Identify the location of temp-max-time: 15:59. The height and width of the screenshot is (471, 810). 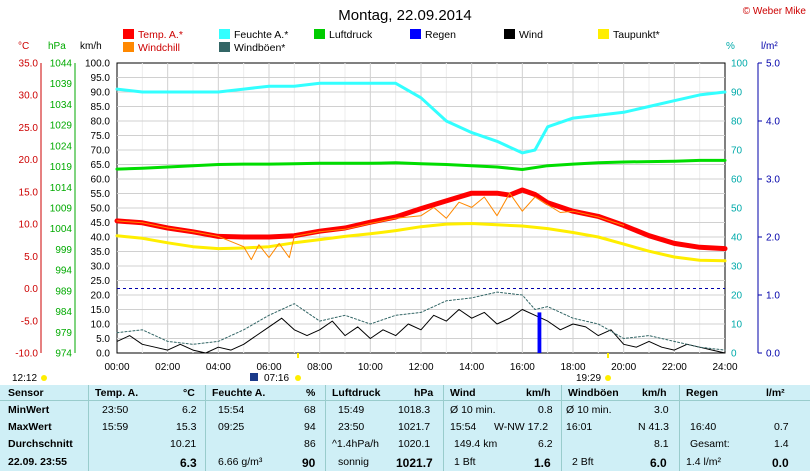
(115, 427).